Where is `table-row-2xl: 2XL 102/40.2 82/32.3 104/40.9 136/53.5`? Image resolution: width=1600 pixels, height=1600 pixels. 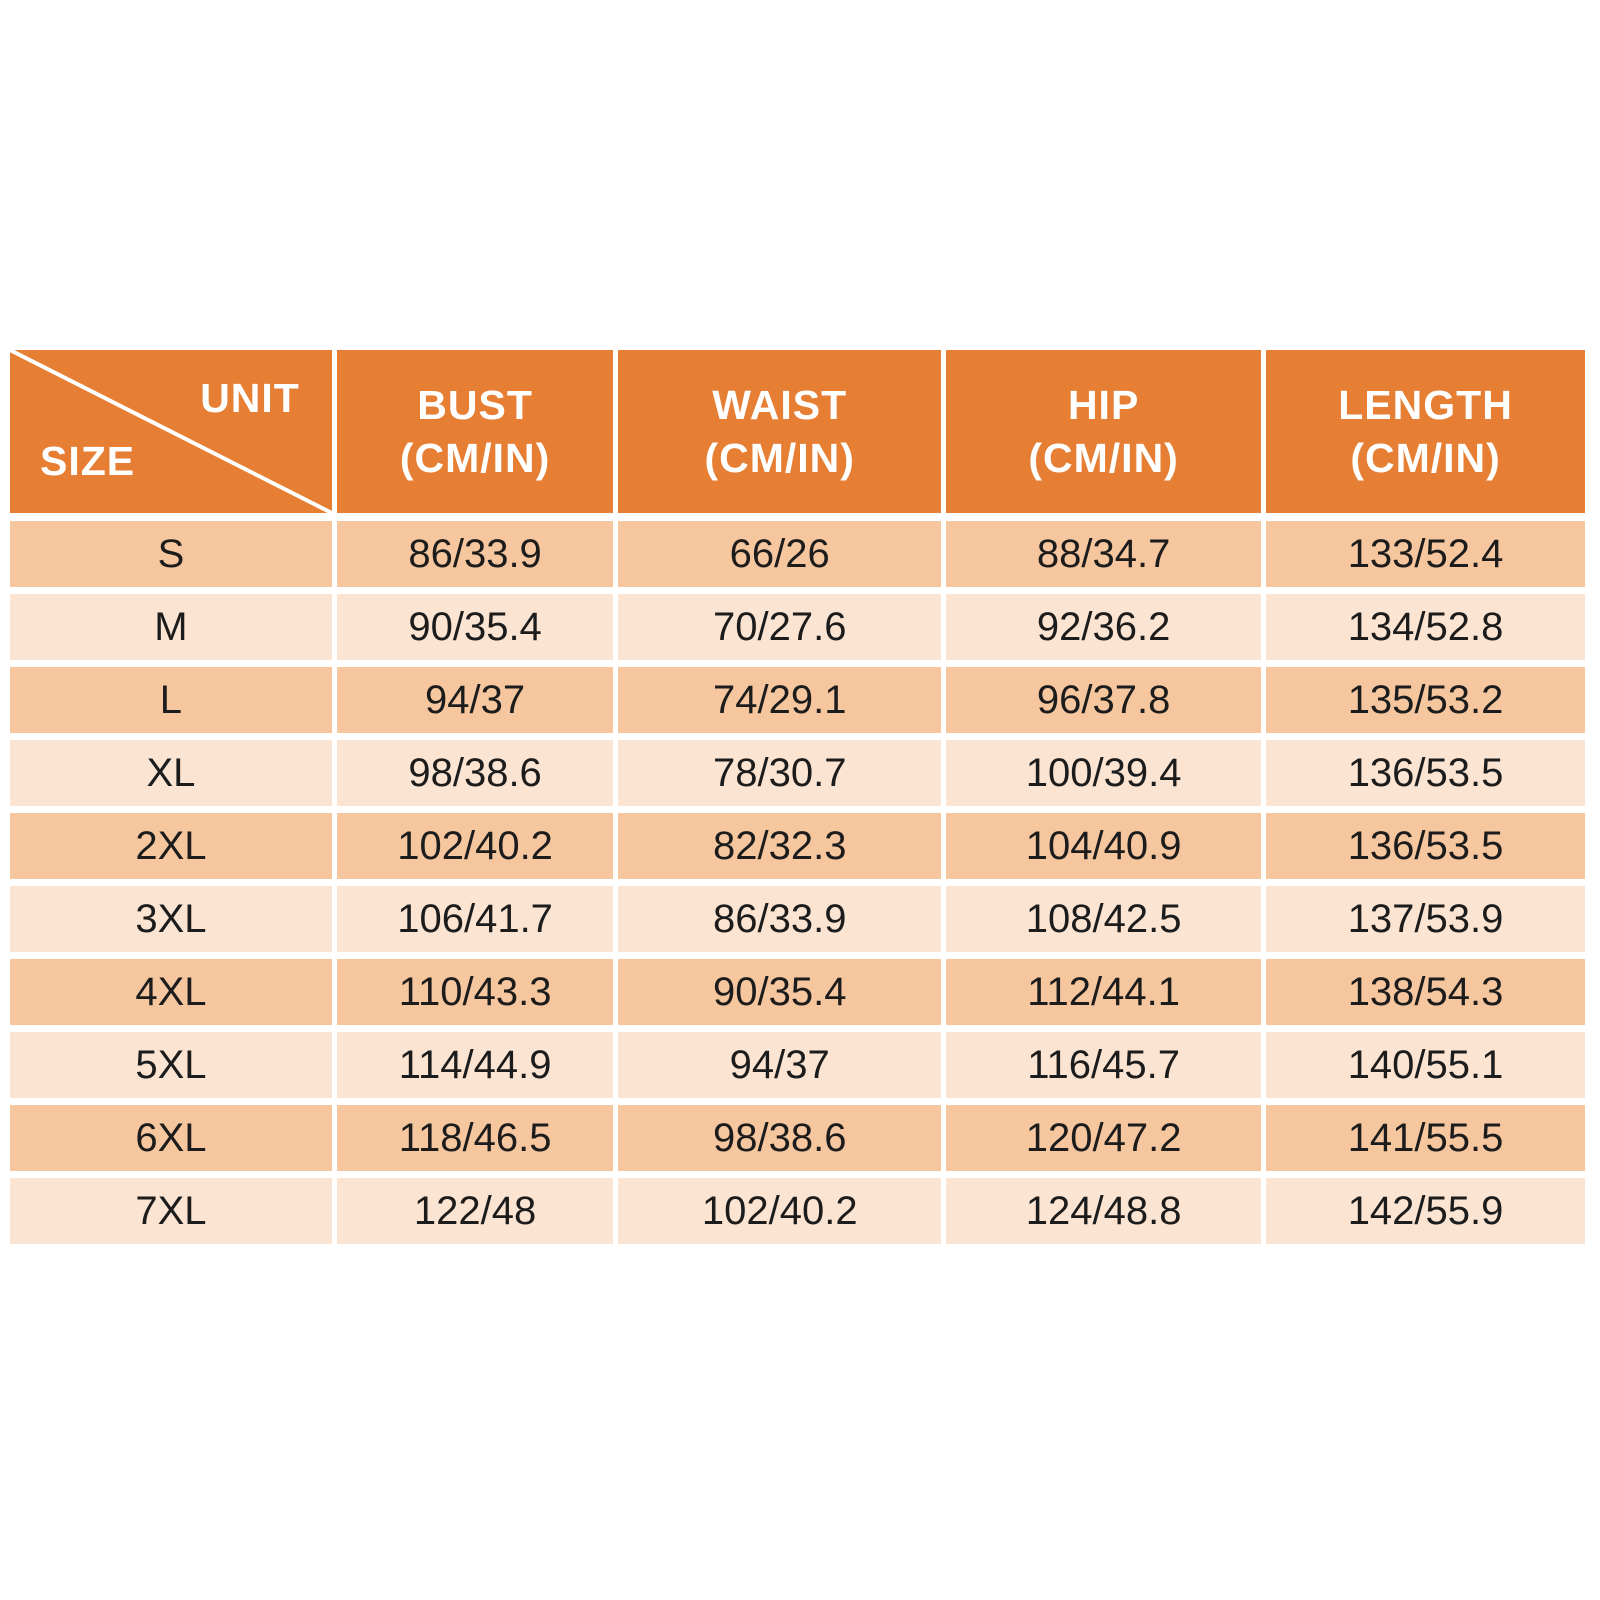
table-row-2xl: 2XL 102/40.2 82/32.3 104/40.9 136/53.5 is located at coordinates (797, 846).